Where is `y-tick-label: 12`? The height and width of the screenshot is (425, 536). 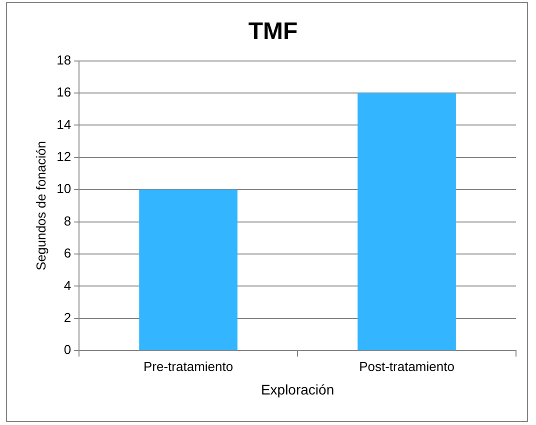 y-tick-label: 12 is located at coordinates (64, 156).